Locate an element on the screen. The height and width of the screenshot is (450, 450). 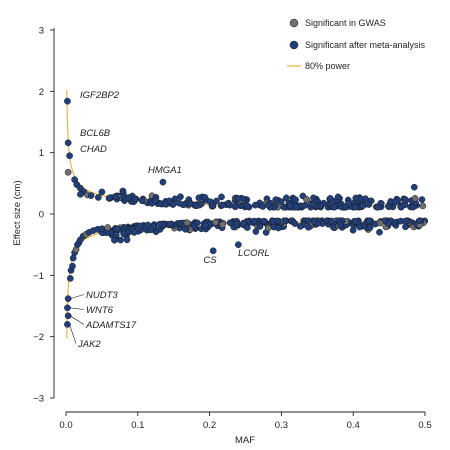
point-igf2bp2 is located at coordinates (67, 101).